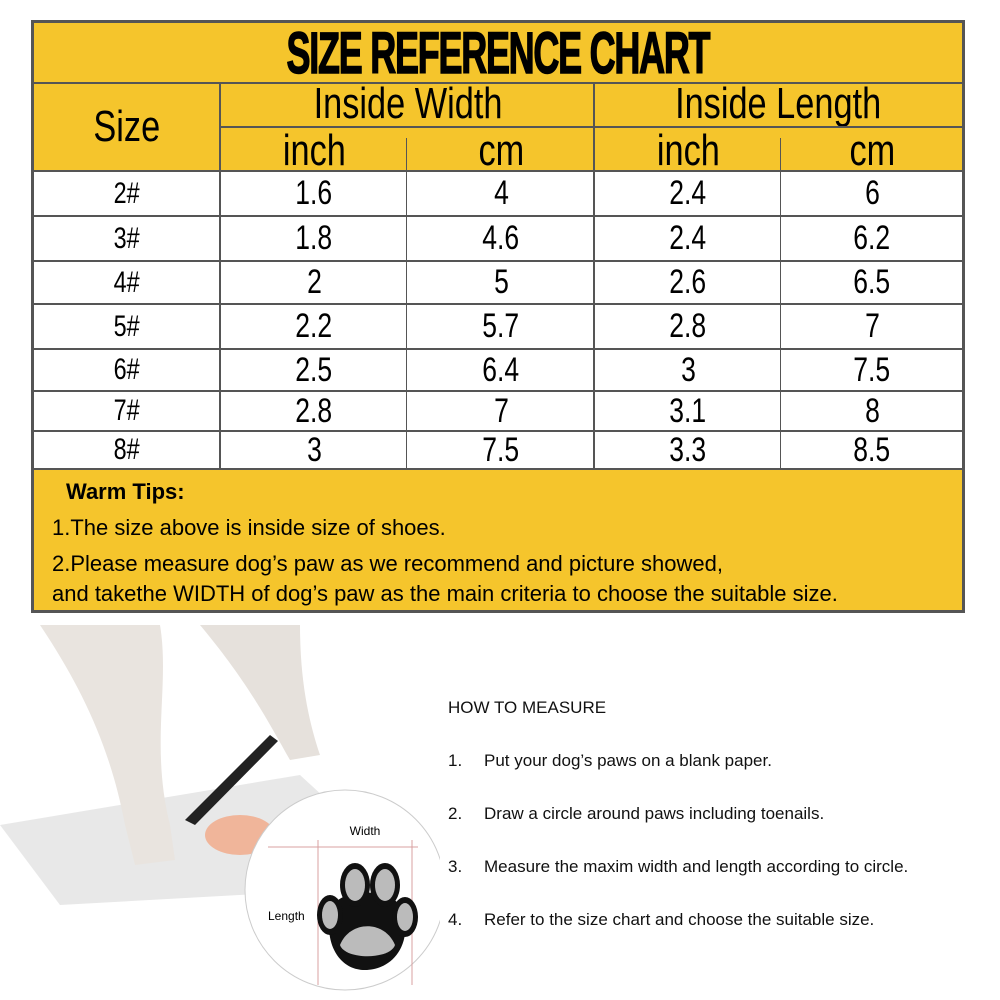 This screenshot has height=1000, width=1000. I want to click on value-cell-l-inch: 2.6, so click(688, 282).